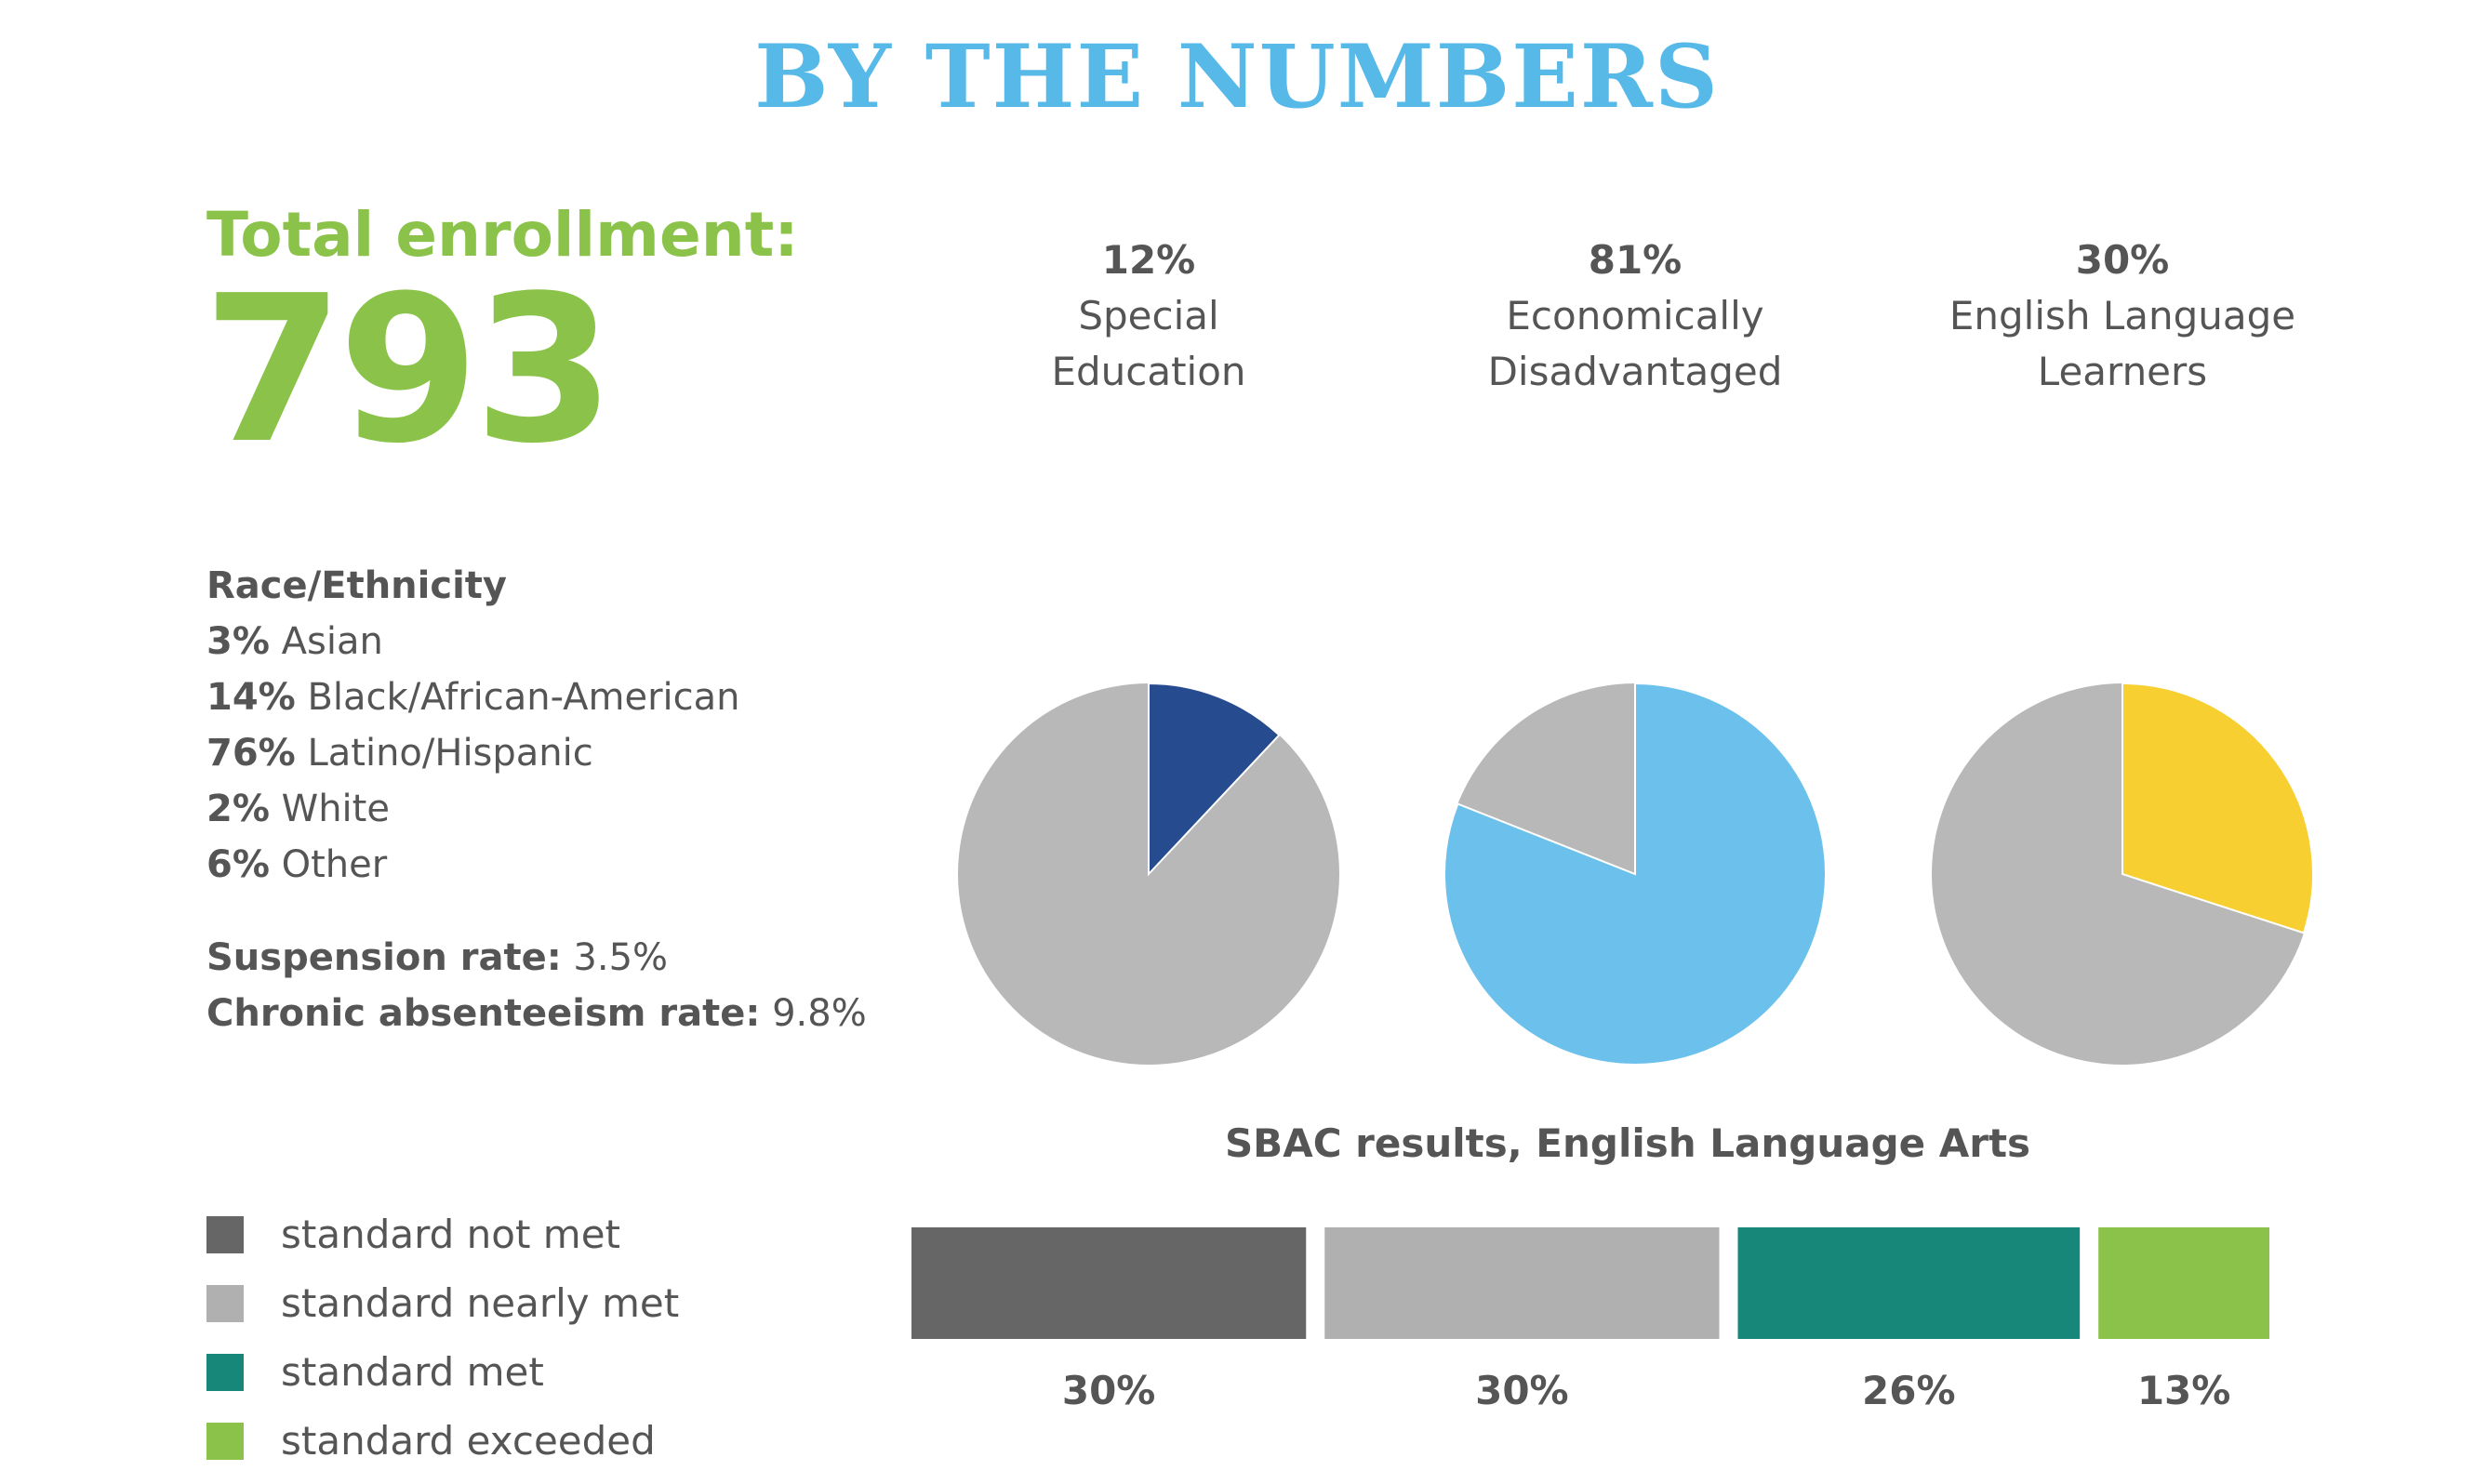 The width and height of the screenshot is (2474, 1484). What do you see at coordinates (503, 235) in the screenshot?
I see `enrollment-label: Total enrollment:` at bounding box center [503, 235].